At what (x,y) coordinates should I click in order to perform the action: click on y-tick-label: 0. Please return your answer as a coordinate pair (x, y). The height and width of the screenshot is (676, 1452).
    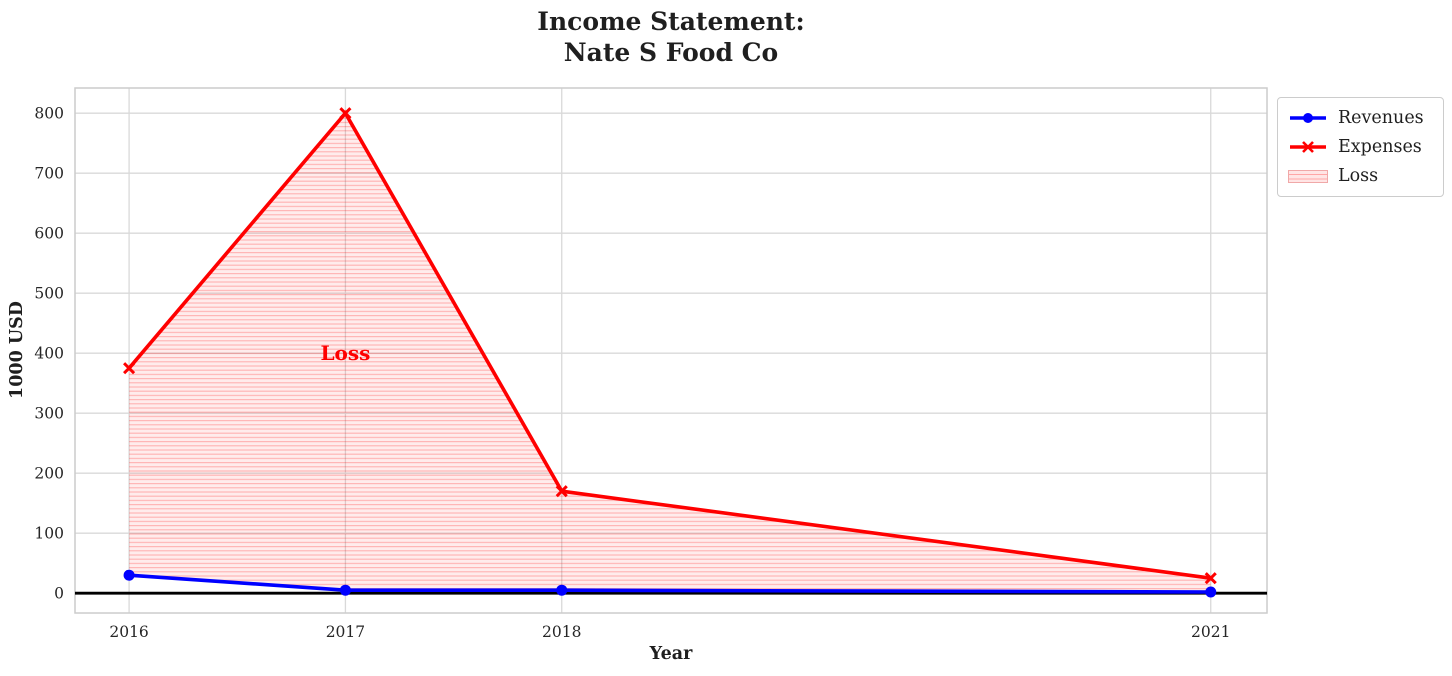
    Looking at the image, I should click on (59, 594).